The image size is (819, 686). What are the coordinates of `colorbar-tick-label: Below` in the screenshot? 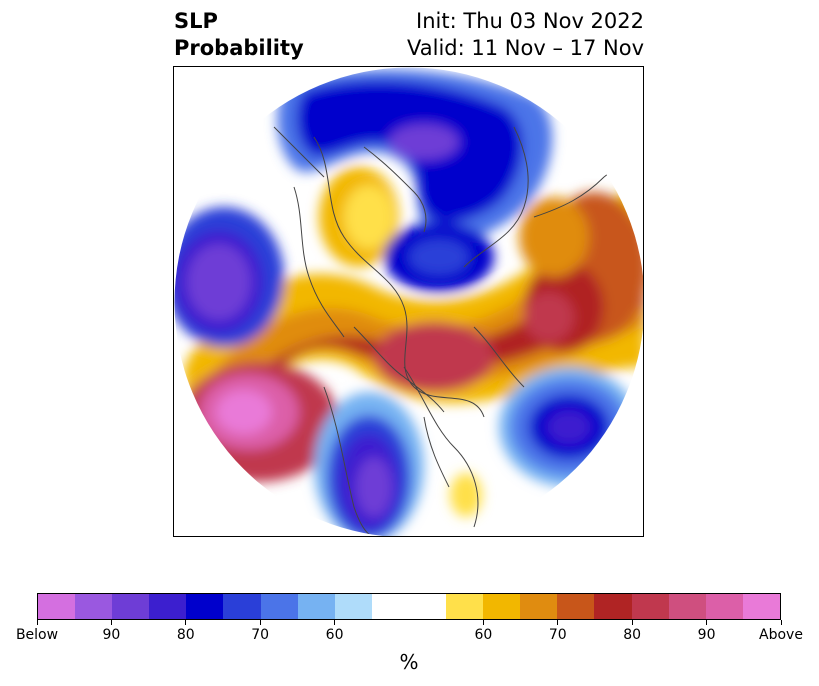 It's located at (37, 635).